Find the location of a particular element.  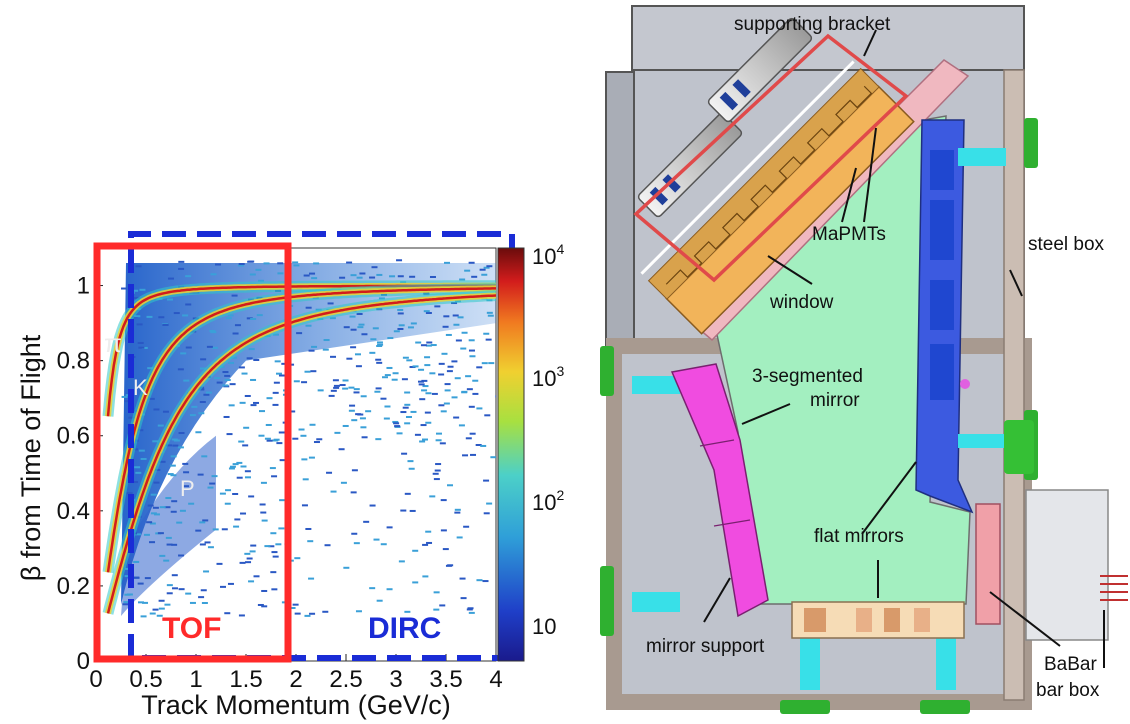

y-tick-label: 0.2 is located at coordinates (73, 586).